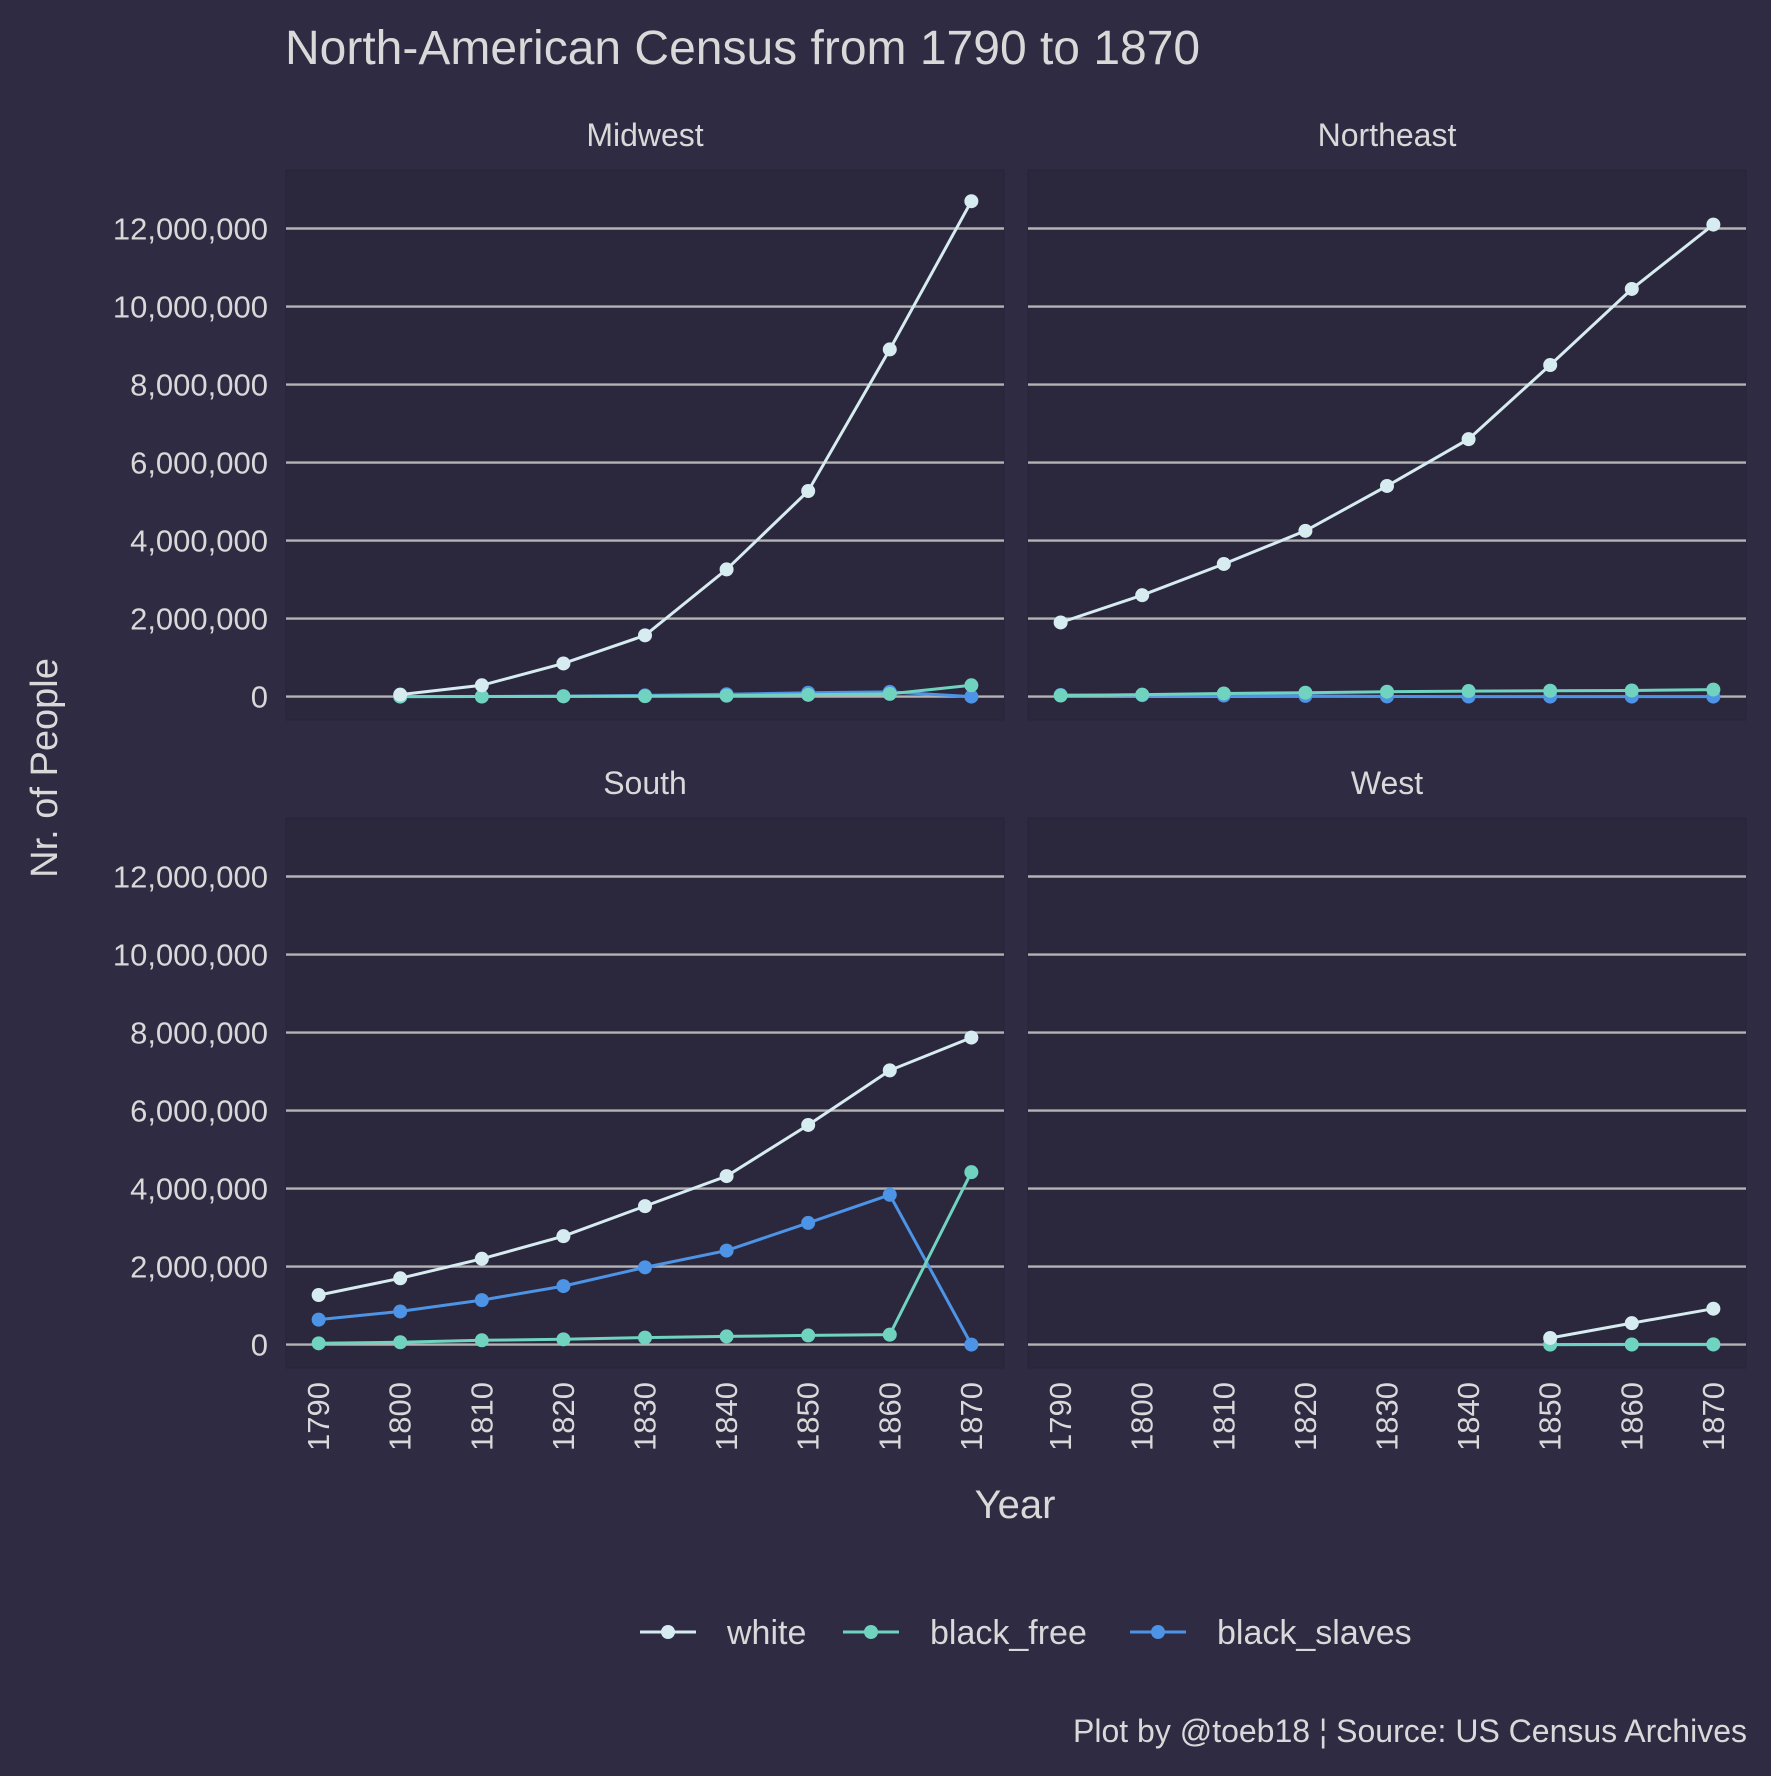 This screenshot has height=1776, width=1771. Describe the element at coordinates (318, 1416) in the screenshot. I see `x-tick-label: 1790` at that location.